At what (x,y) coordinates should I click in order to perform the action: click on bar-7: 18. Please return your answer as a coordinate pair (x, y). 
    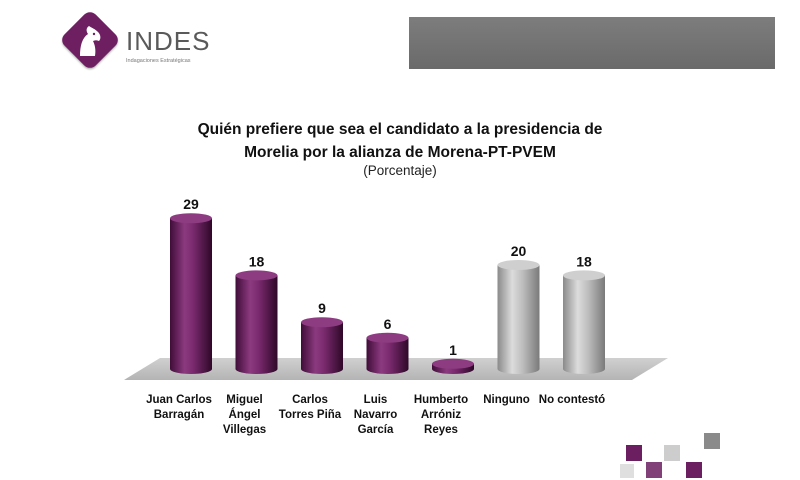
    Looking at the image, I should click on (584, 313).